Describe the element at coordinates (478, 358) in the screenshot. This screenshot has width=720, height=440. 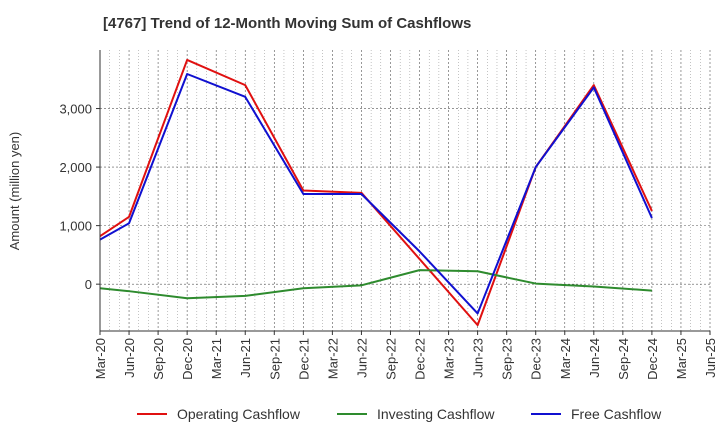
I see `x-tick-label: Jun-23` at that location.